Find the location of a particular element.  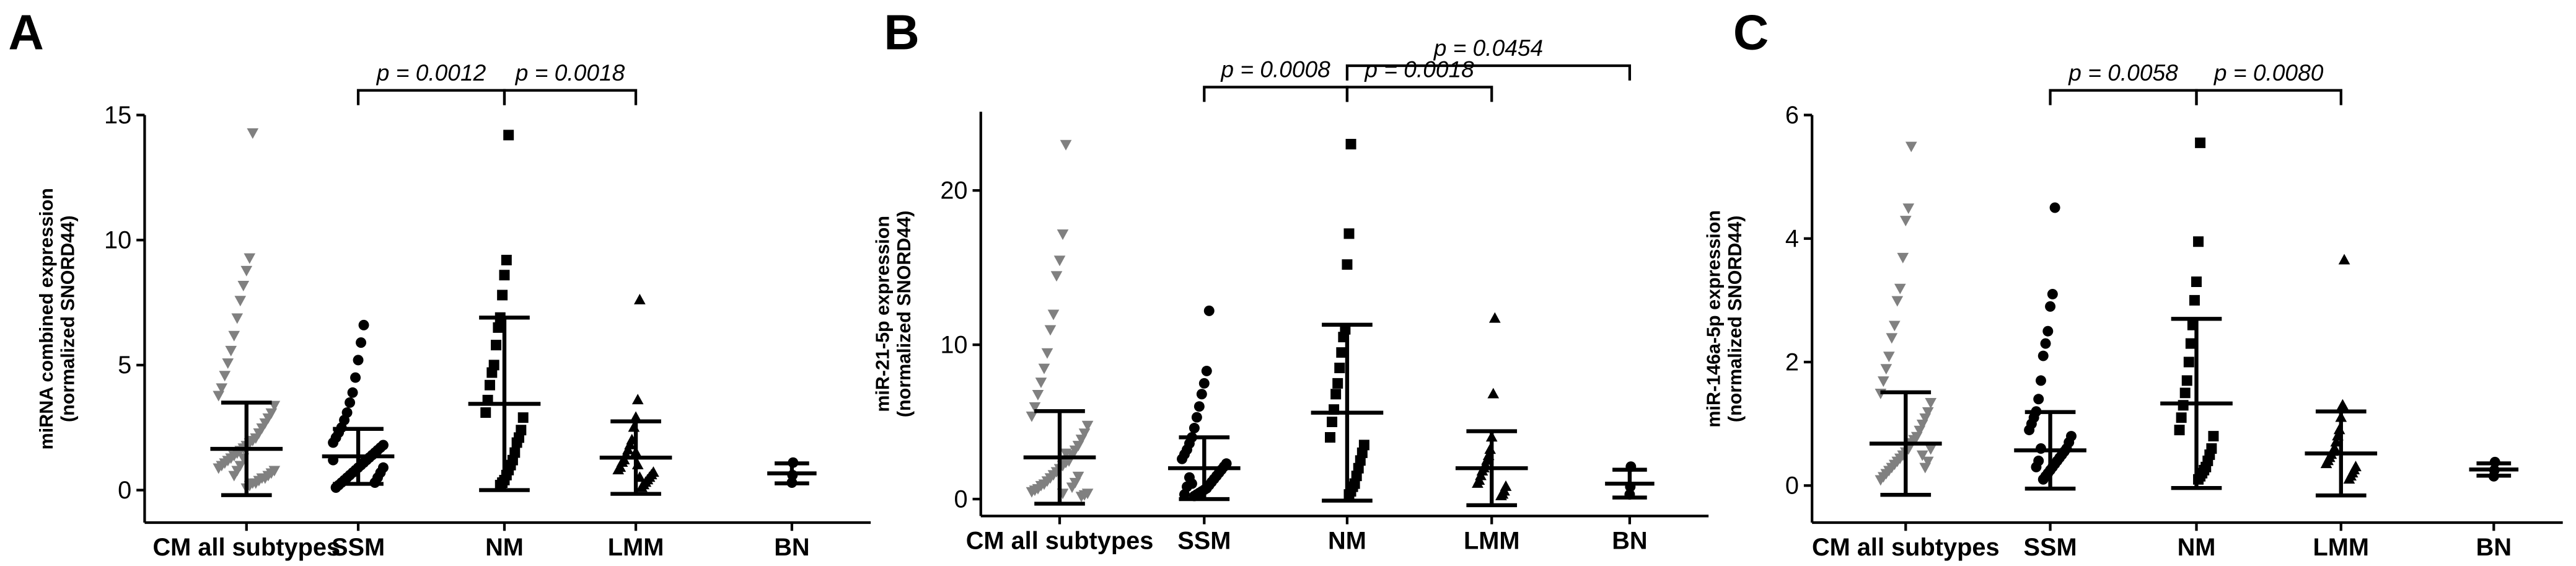

y-tick-label: 6 is located at coordinates (1792, 115).